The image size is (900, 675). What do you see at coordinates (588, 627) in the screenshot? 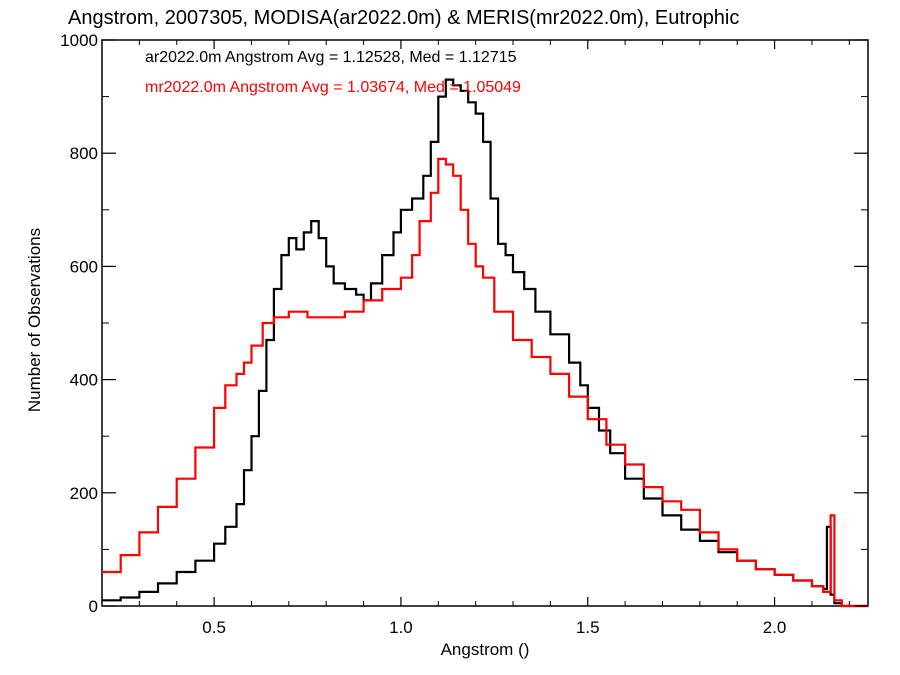
I see `x-tick-label: 1.5` at bounding box center [588, 627].